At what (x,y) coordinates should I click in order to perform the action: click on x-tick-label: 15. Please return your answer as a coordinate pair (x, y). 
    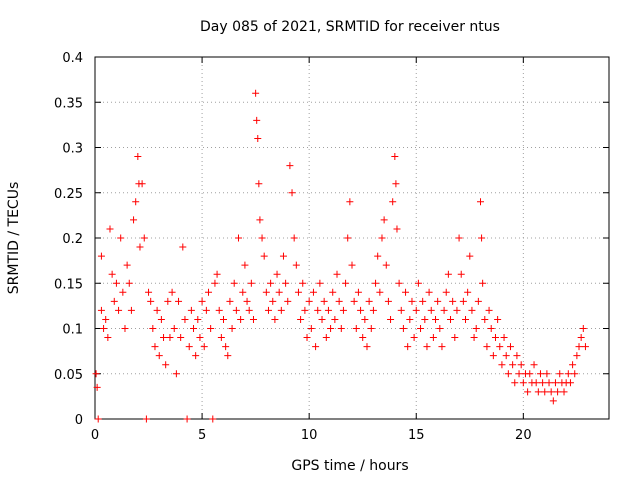
    Looking at the image, I should click on (416, 435).